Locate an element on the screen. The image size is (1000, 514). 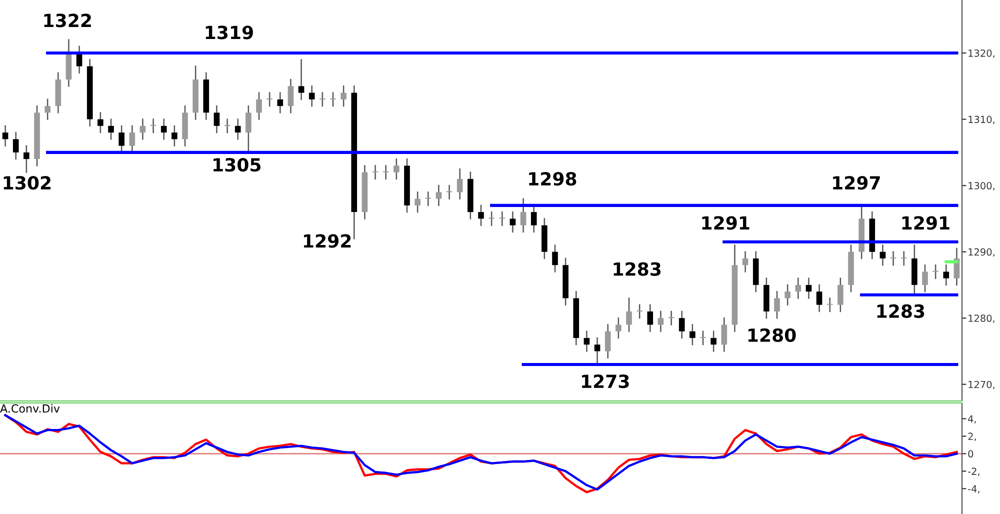
annotation: 1297 is located at coordinates (856, 183).